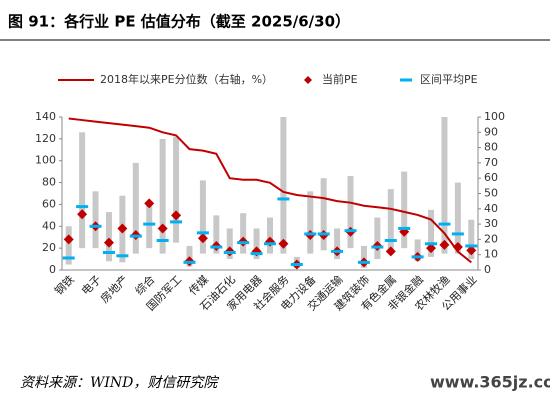 The image size is (550, 400). I want to click on y-tick-label: 40, so click(49, 225).